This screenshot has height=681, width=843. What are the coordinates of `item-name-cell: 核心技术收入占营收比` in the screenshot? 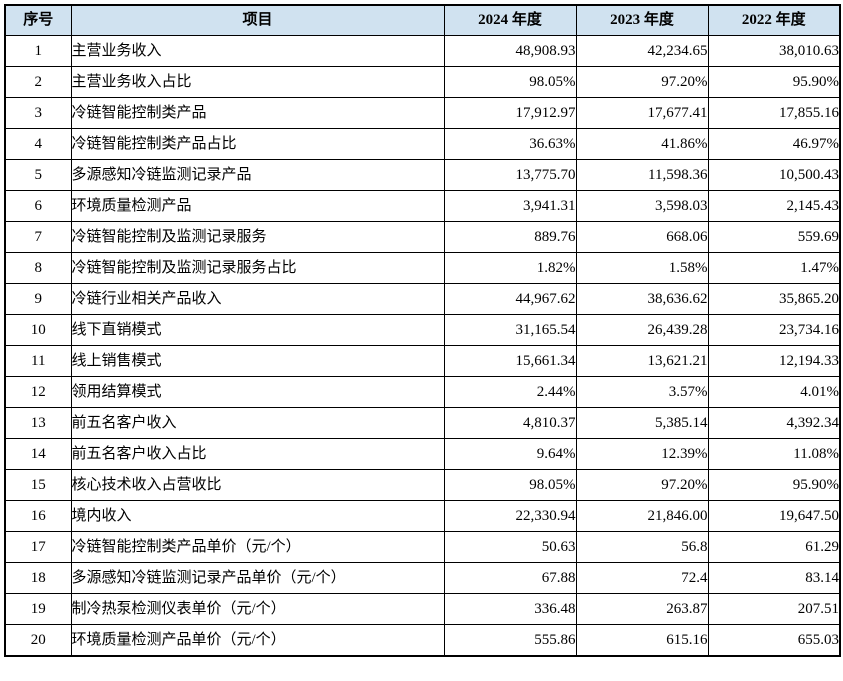 It's located at (257, 485).